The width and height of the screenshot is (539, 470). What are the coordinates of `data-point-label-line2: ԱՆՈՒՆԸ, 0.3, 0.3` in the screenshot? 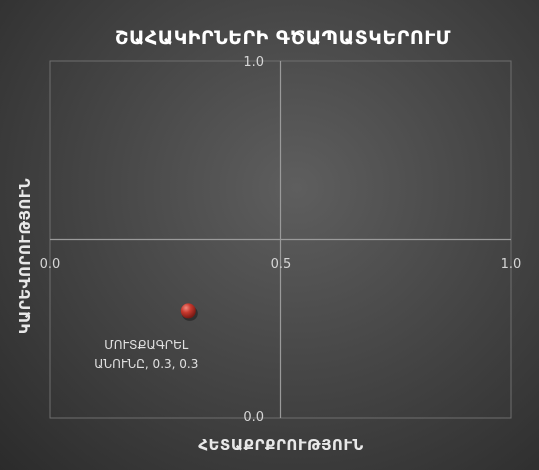 It's located at (146, 364).